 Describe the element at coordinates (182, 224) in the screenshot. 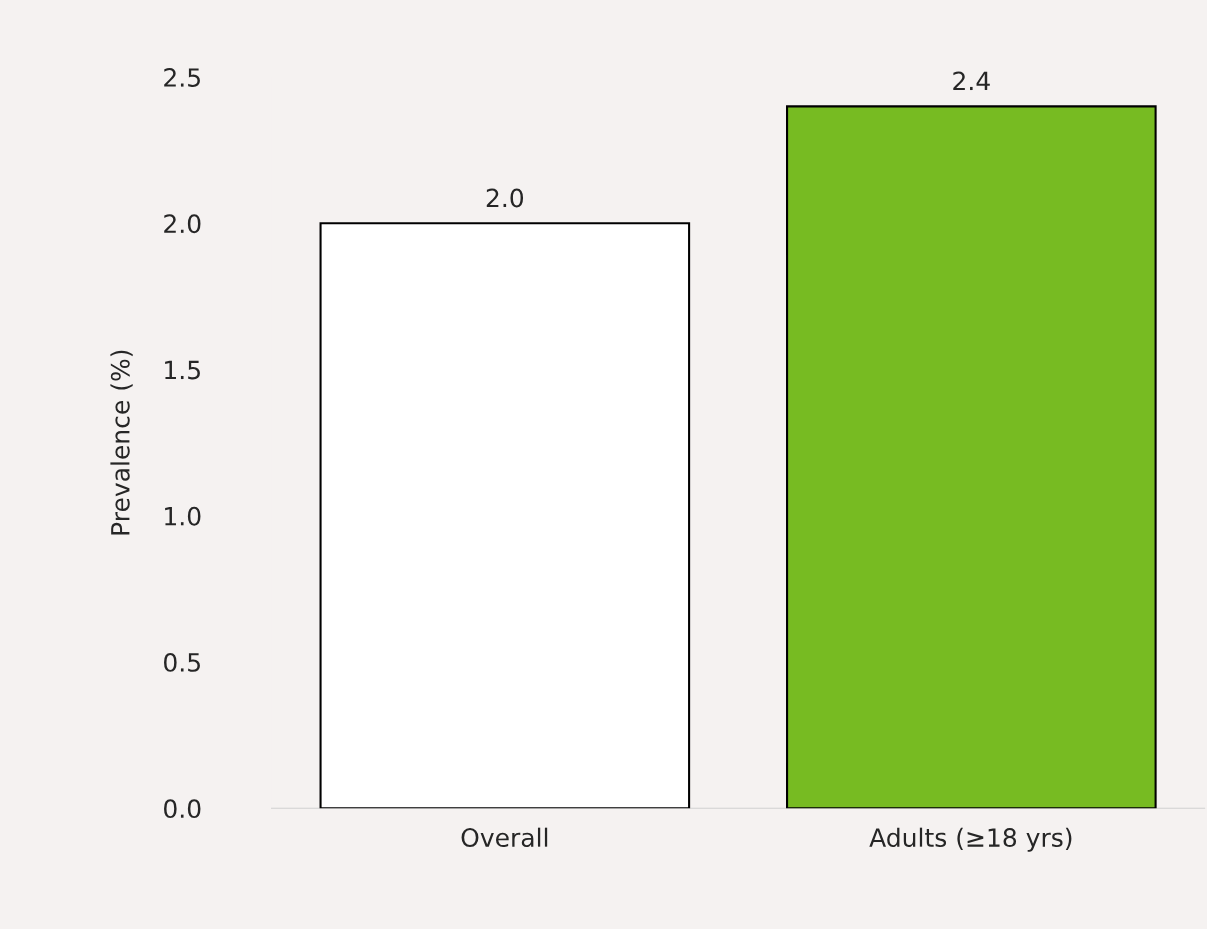

I see `y-tick-label: 2.0` at that location.